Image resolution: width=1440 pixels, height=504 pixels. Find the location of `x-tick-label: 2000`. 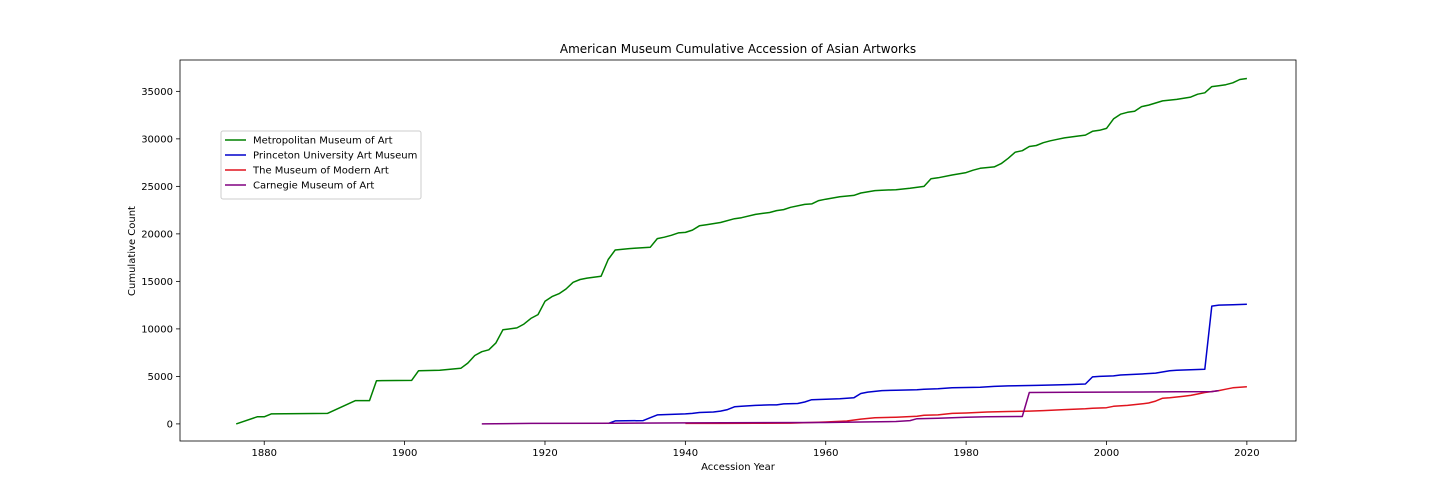

x-tick-label: 2000 is located at coordinates (1106, 453).